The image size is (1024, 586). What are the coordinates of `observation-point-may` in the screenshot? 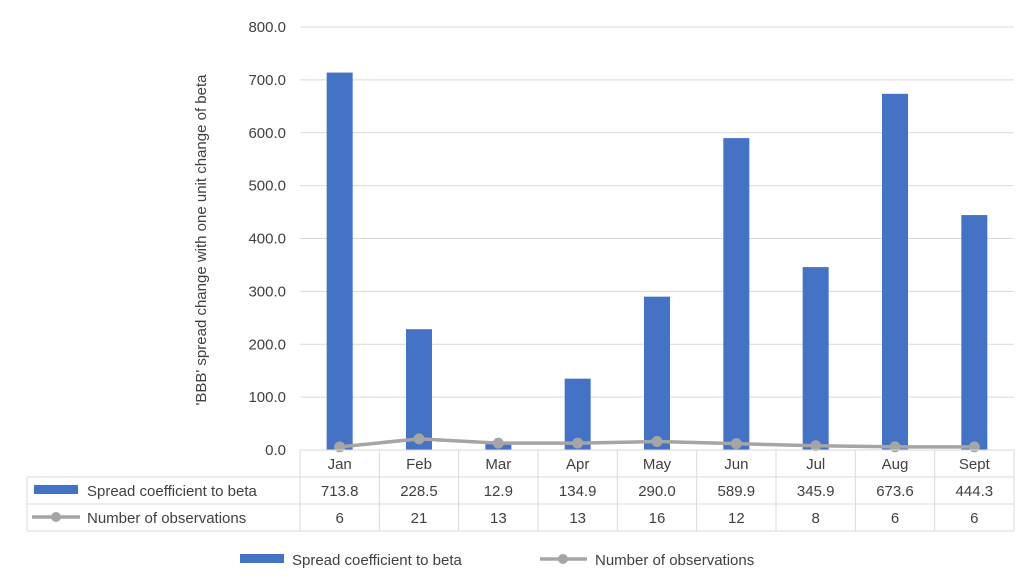 It's located at (657, 442).